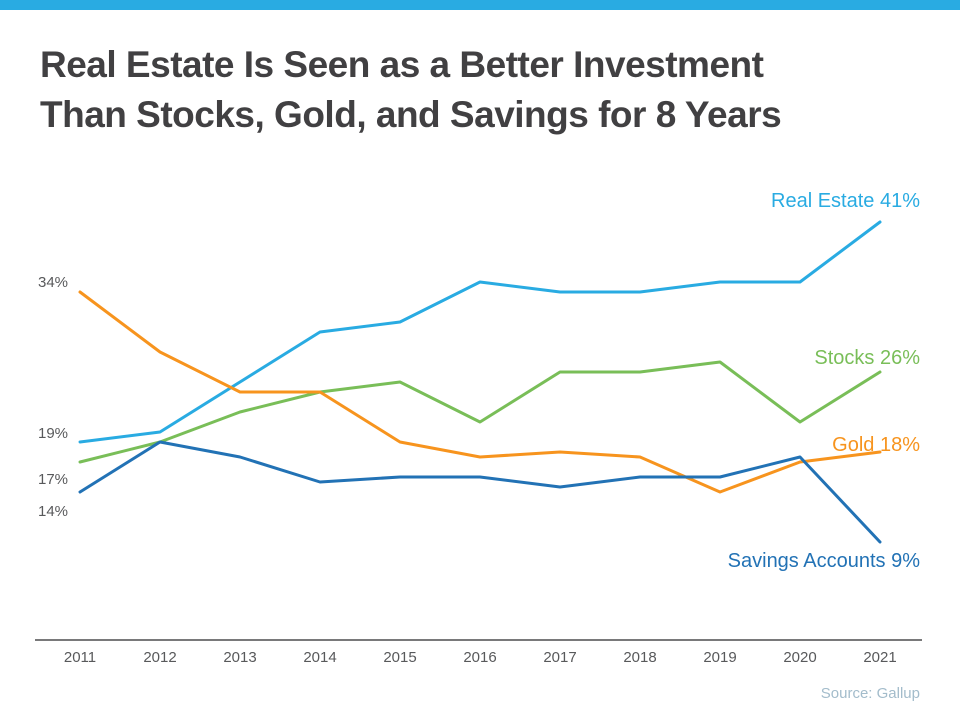 Image resolution: width=960 pixels, height=720 pixels. Describe the element at coordinates (880, 657) in the screenshot. I see `x-axis-label: 2021` at that location.